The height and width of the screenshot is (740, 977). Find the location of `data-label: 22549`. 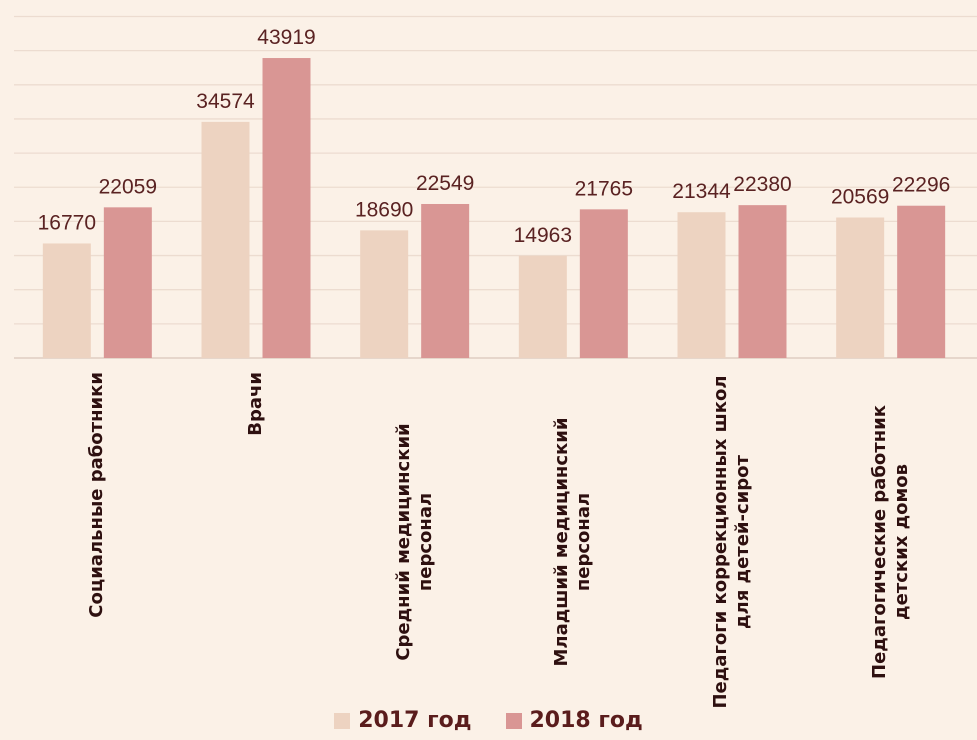

data-label: 22549 is located at coordinates (445, 183).